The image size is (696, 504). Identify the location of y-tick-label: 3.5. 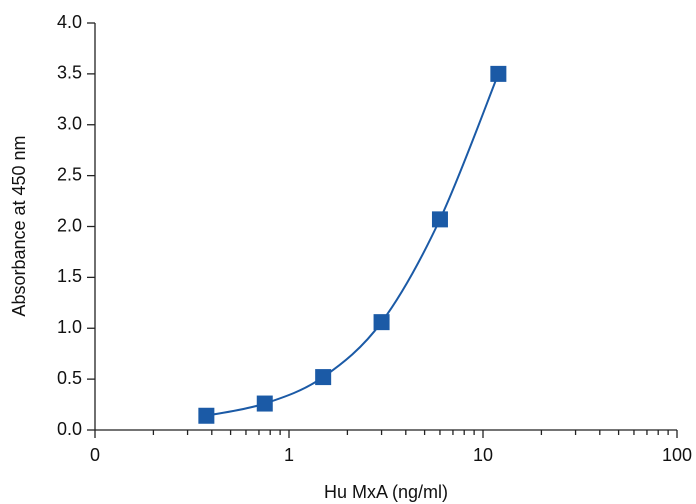
(69, 73).